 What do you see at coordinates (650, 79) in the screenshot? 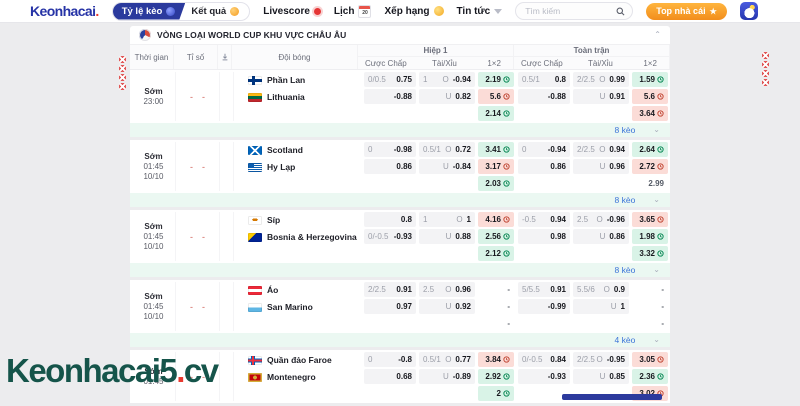
I see `x12-cell-1: 1.59` at bounding box center [650, 79].